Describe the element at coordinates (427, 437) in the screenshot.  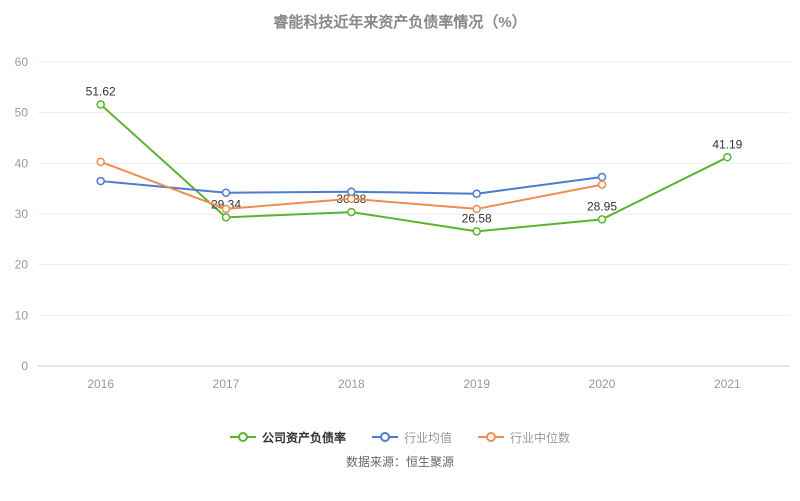
I see `legend-label: 行业均值` at that location.